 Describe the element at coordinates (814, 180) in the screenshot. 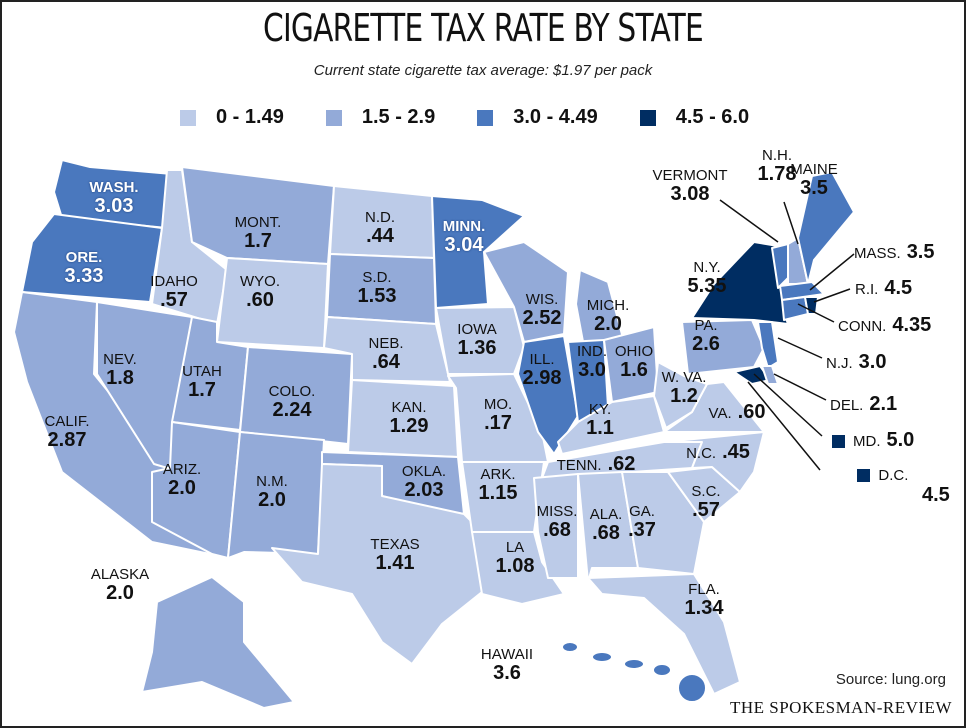

I see `state-label-me: MAINE 3.5` at that location.